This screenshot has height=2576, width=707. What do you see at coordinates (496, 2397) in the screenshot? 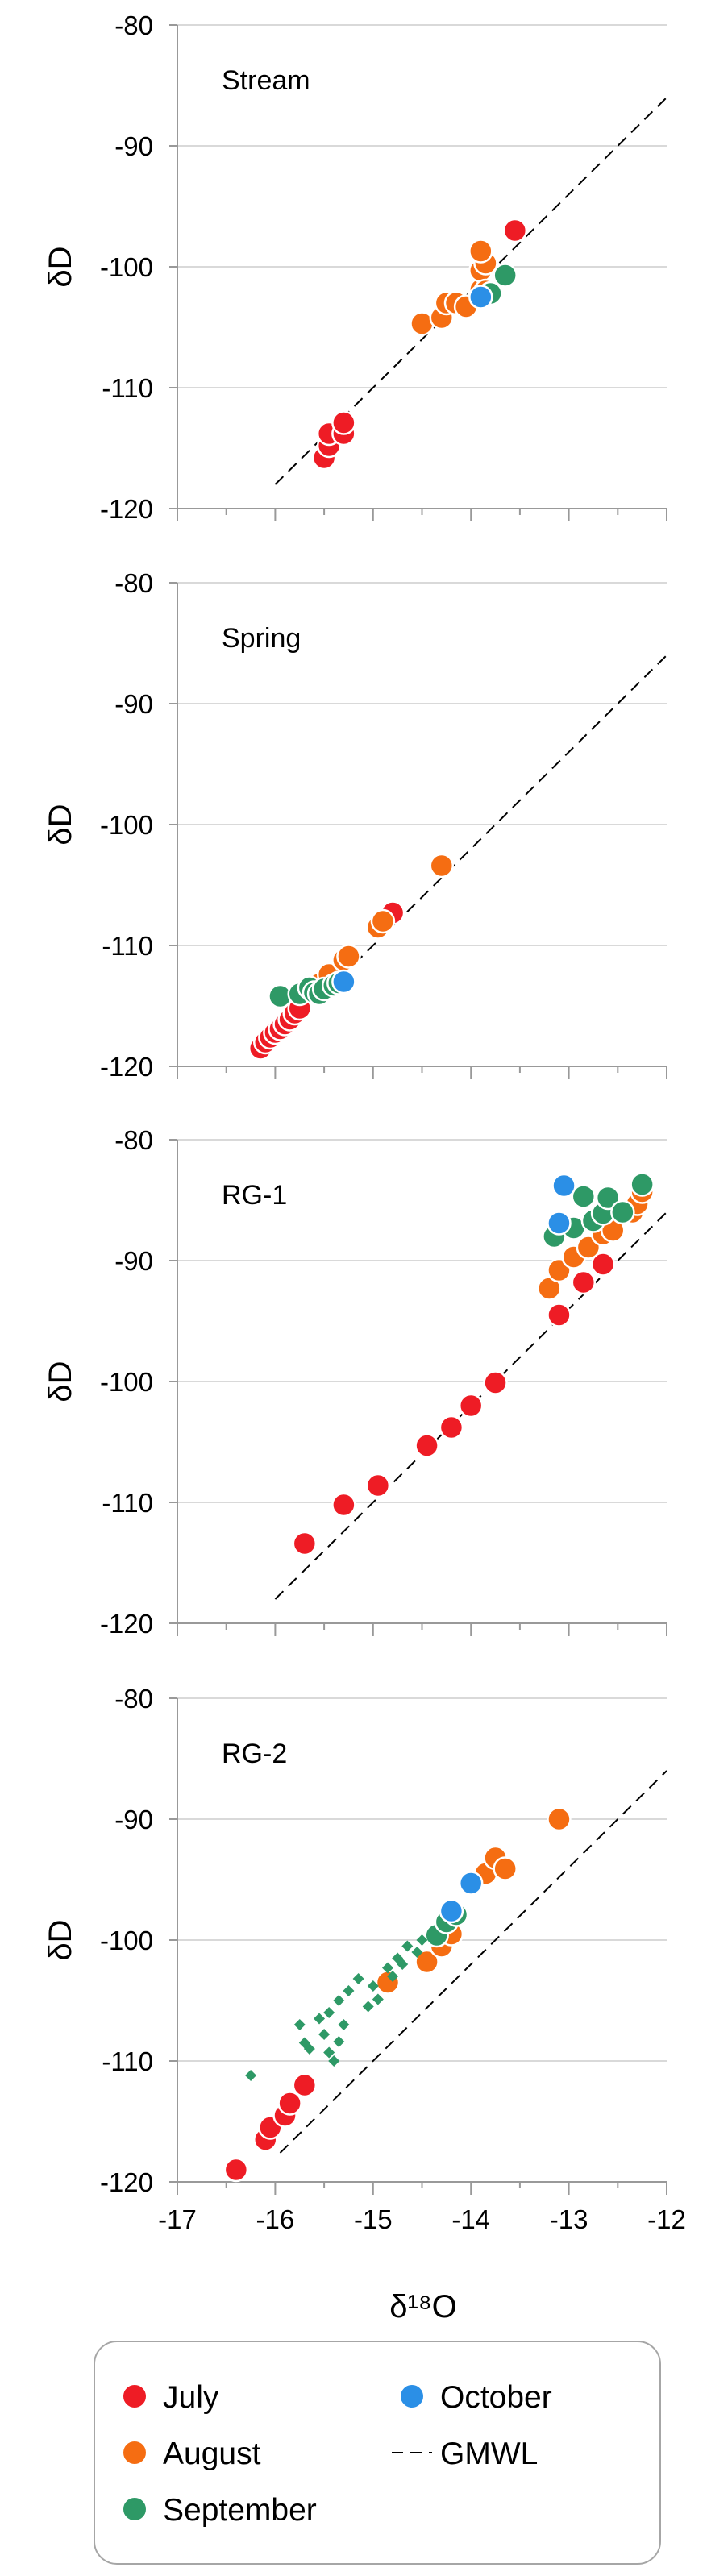
I see `legend-label-october: October` at bounding box center [496, 2397].